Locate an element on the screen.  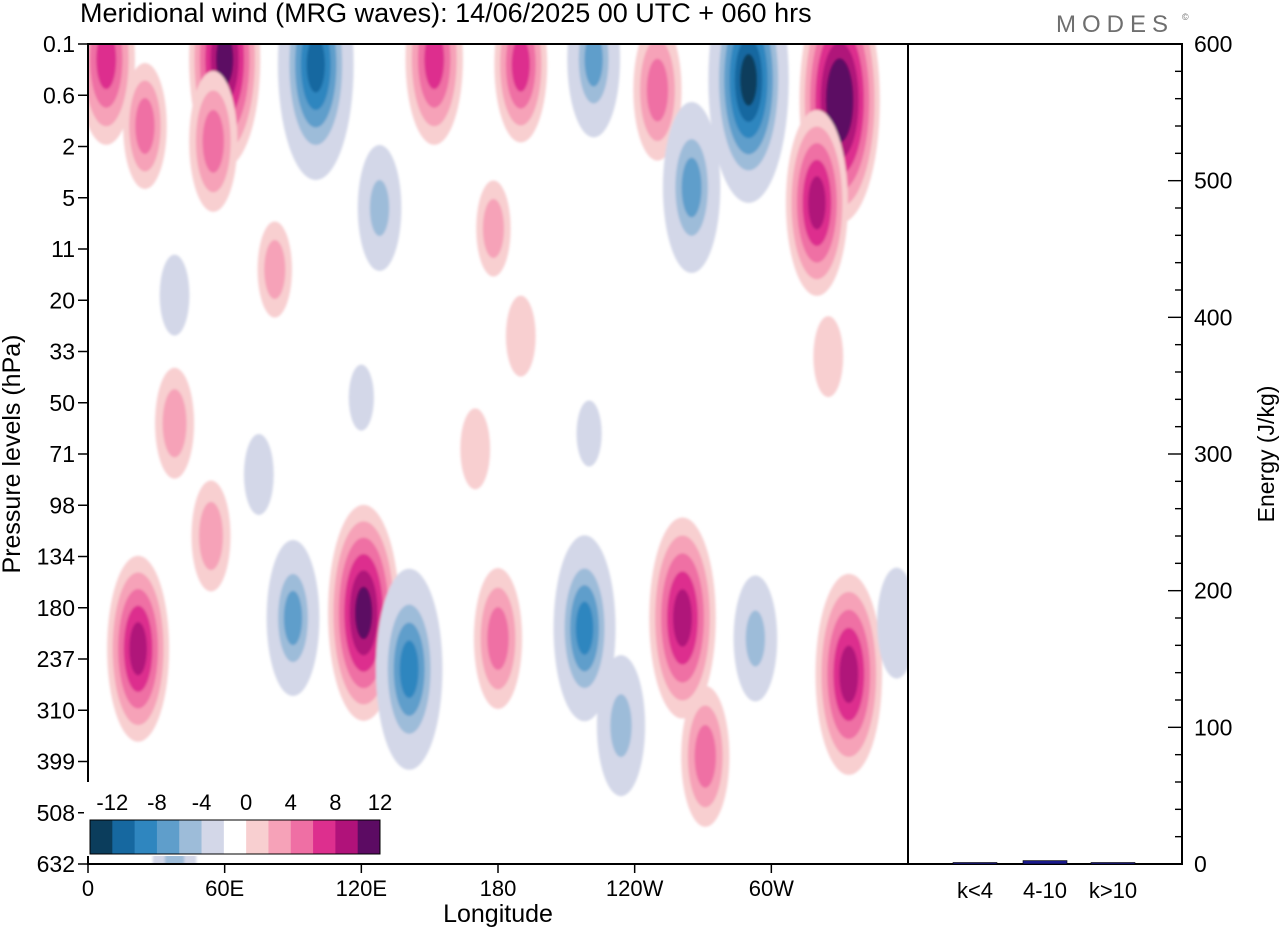
pressure-tick-label: 71 is located at coordinates (62, 454).